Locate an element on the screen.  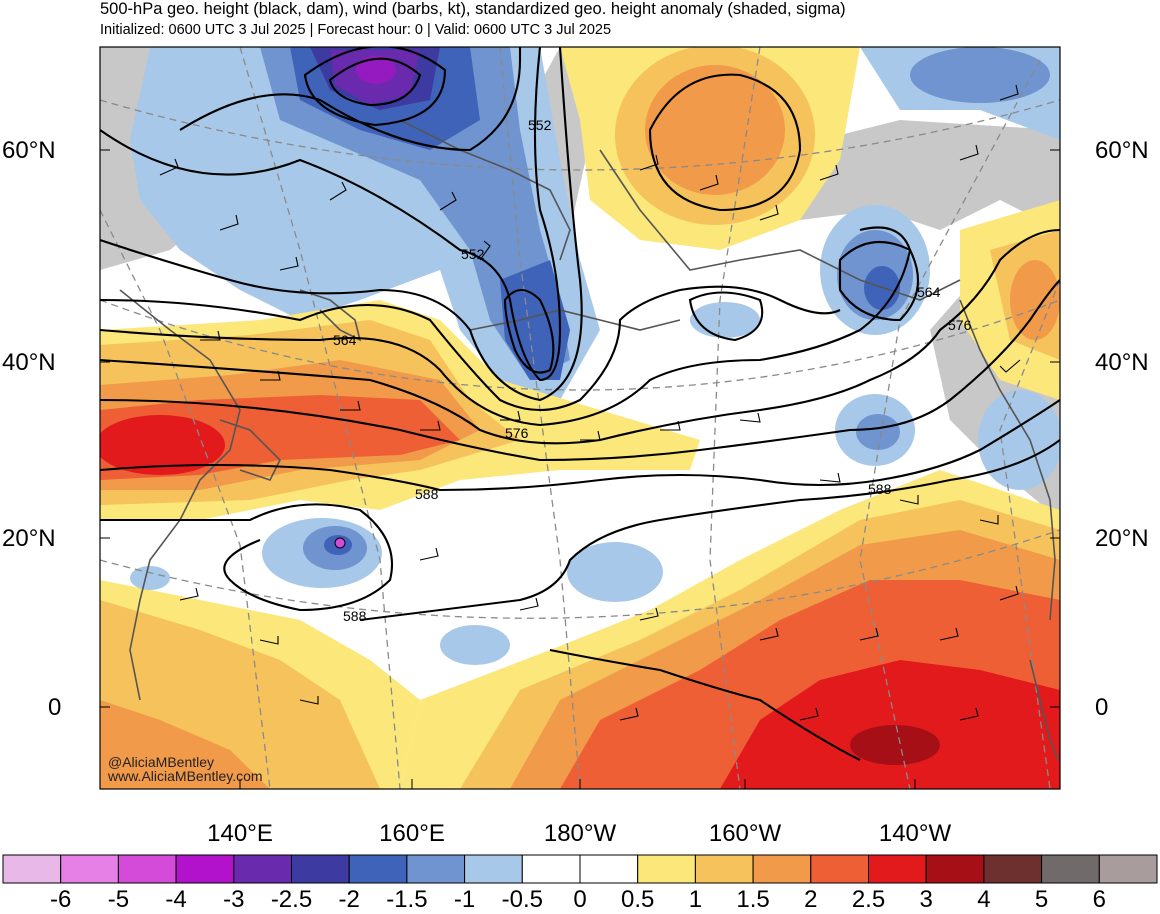
lon-label: 160°W is located at coordinates (745, 833).